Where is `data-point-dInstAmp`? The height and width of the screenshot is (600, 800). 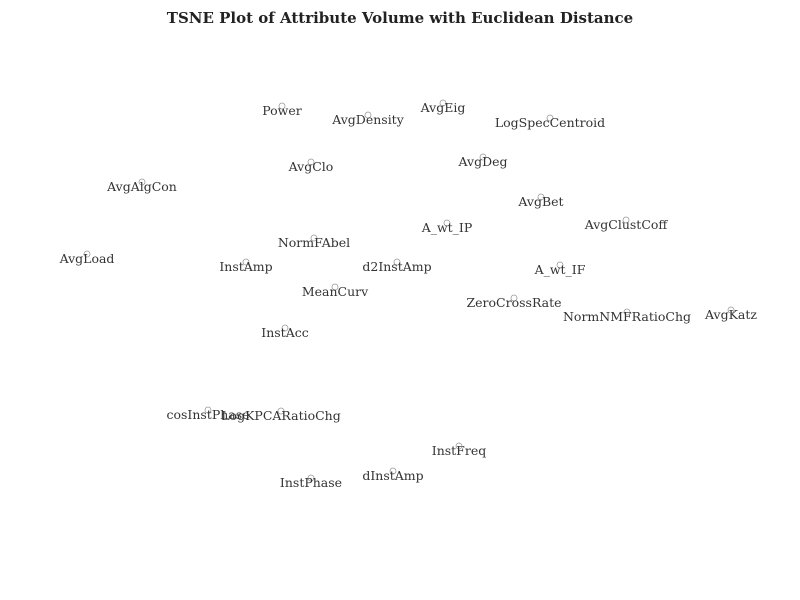 data-point-dInstAmp is located at coordinates (393, 471).